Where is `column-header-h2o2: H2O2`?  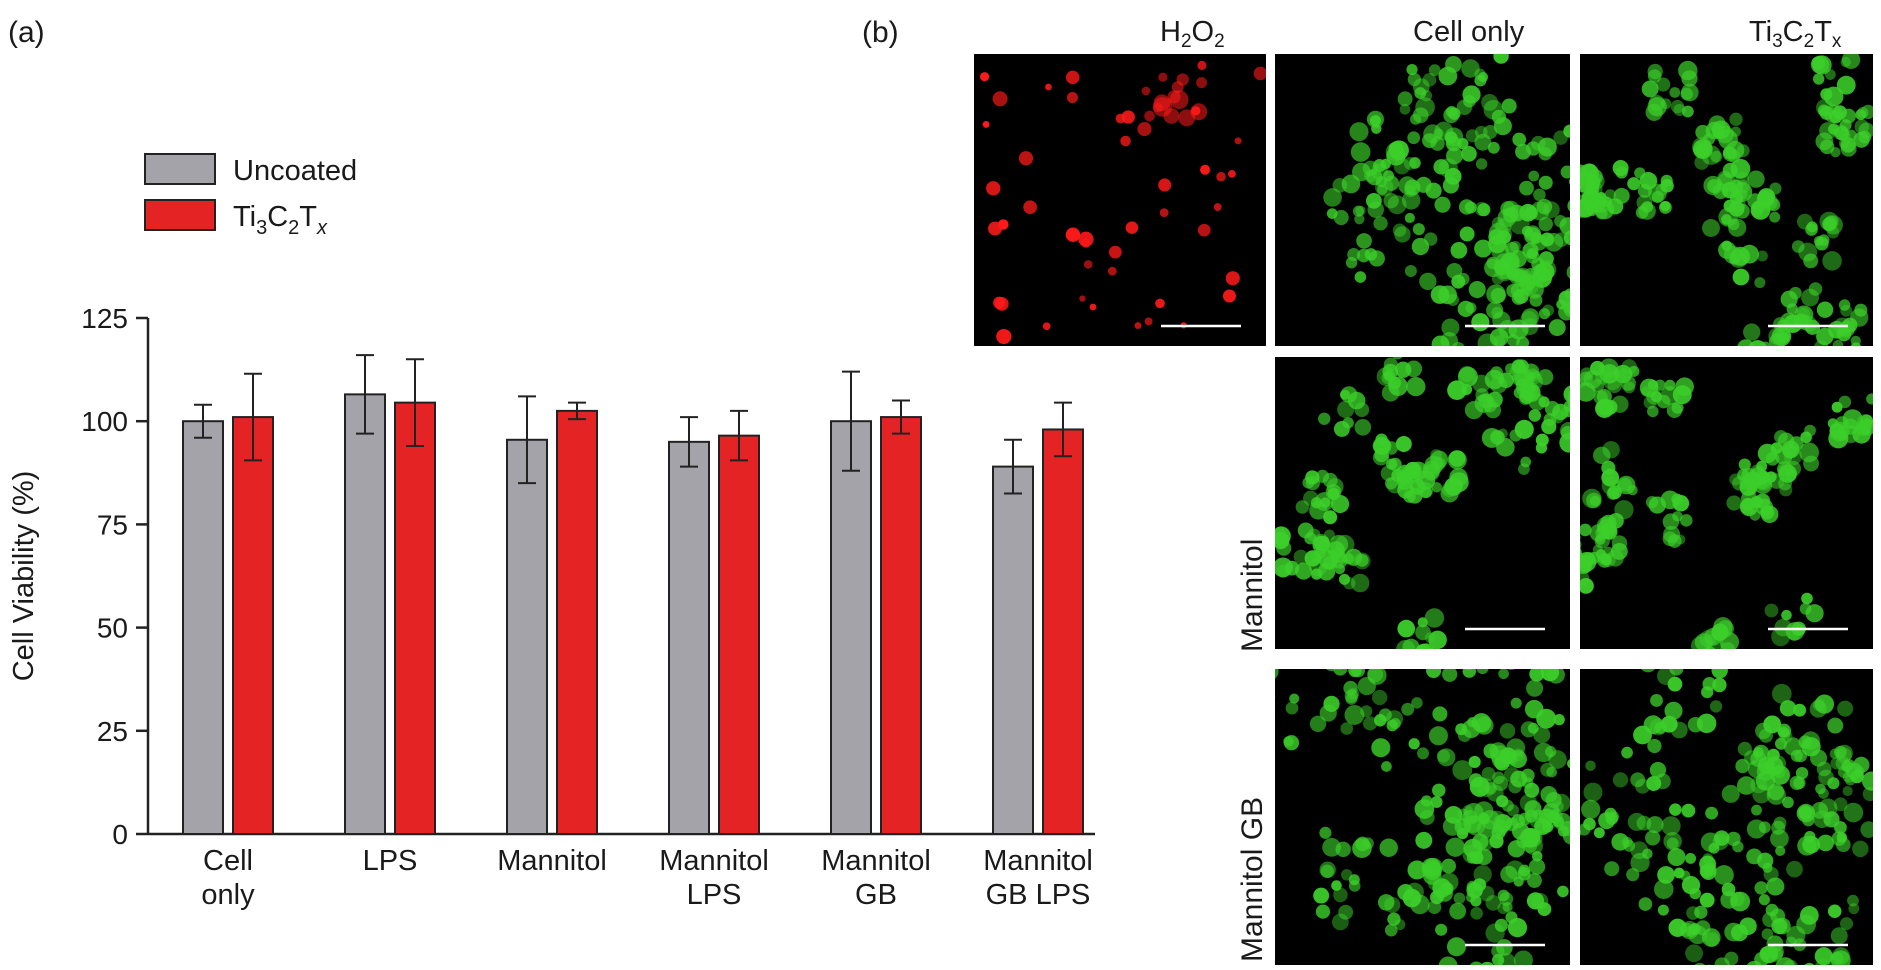
column-header-h2o2: H2O2 is located at coordinates (1192, 34).